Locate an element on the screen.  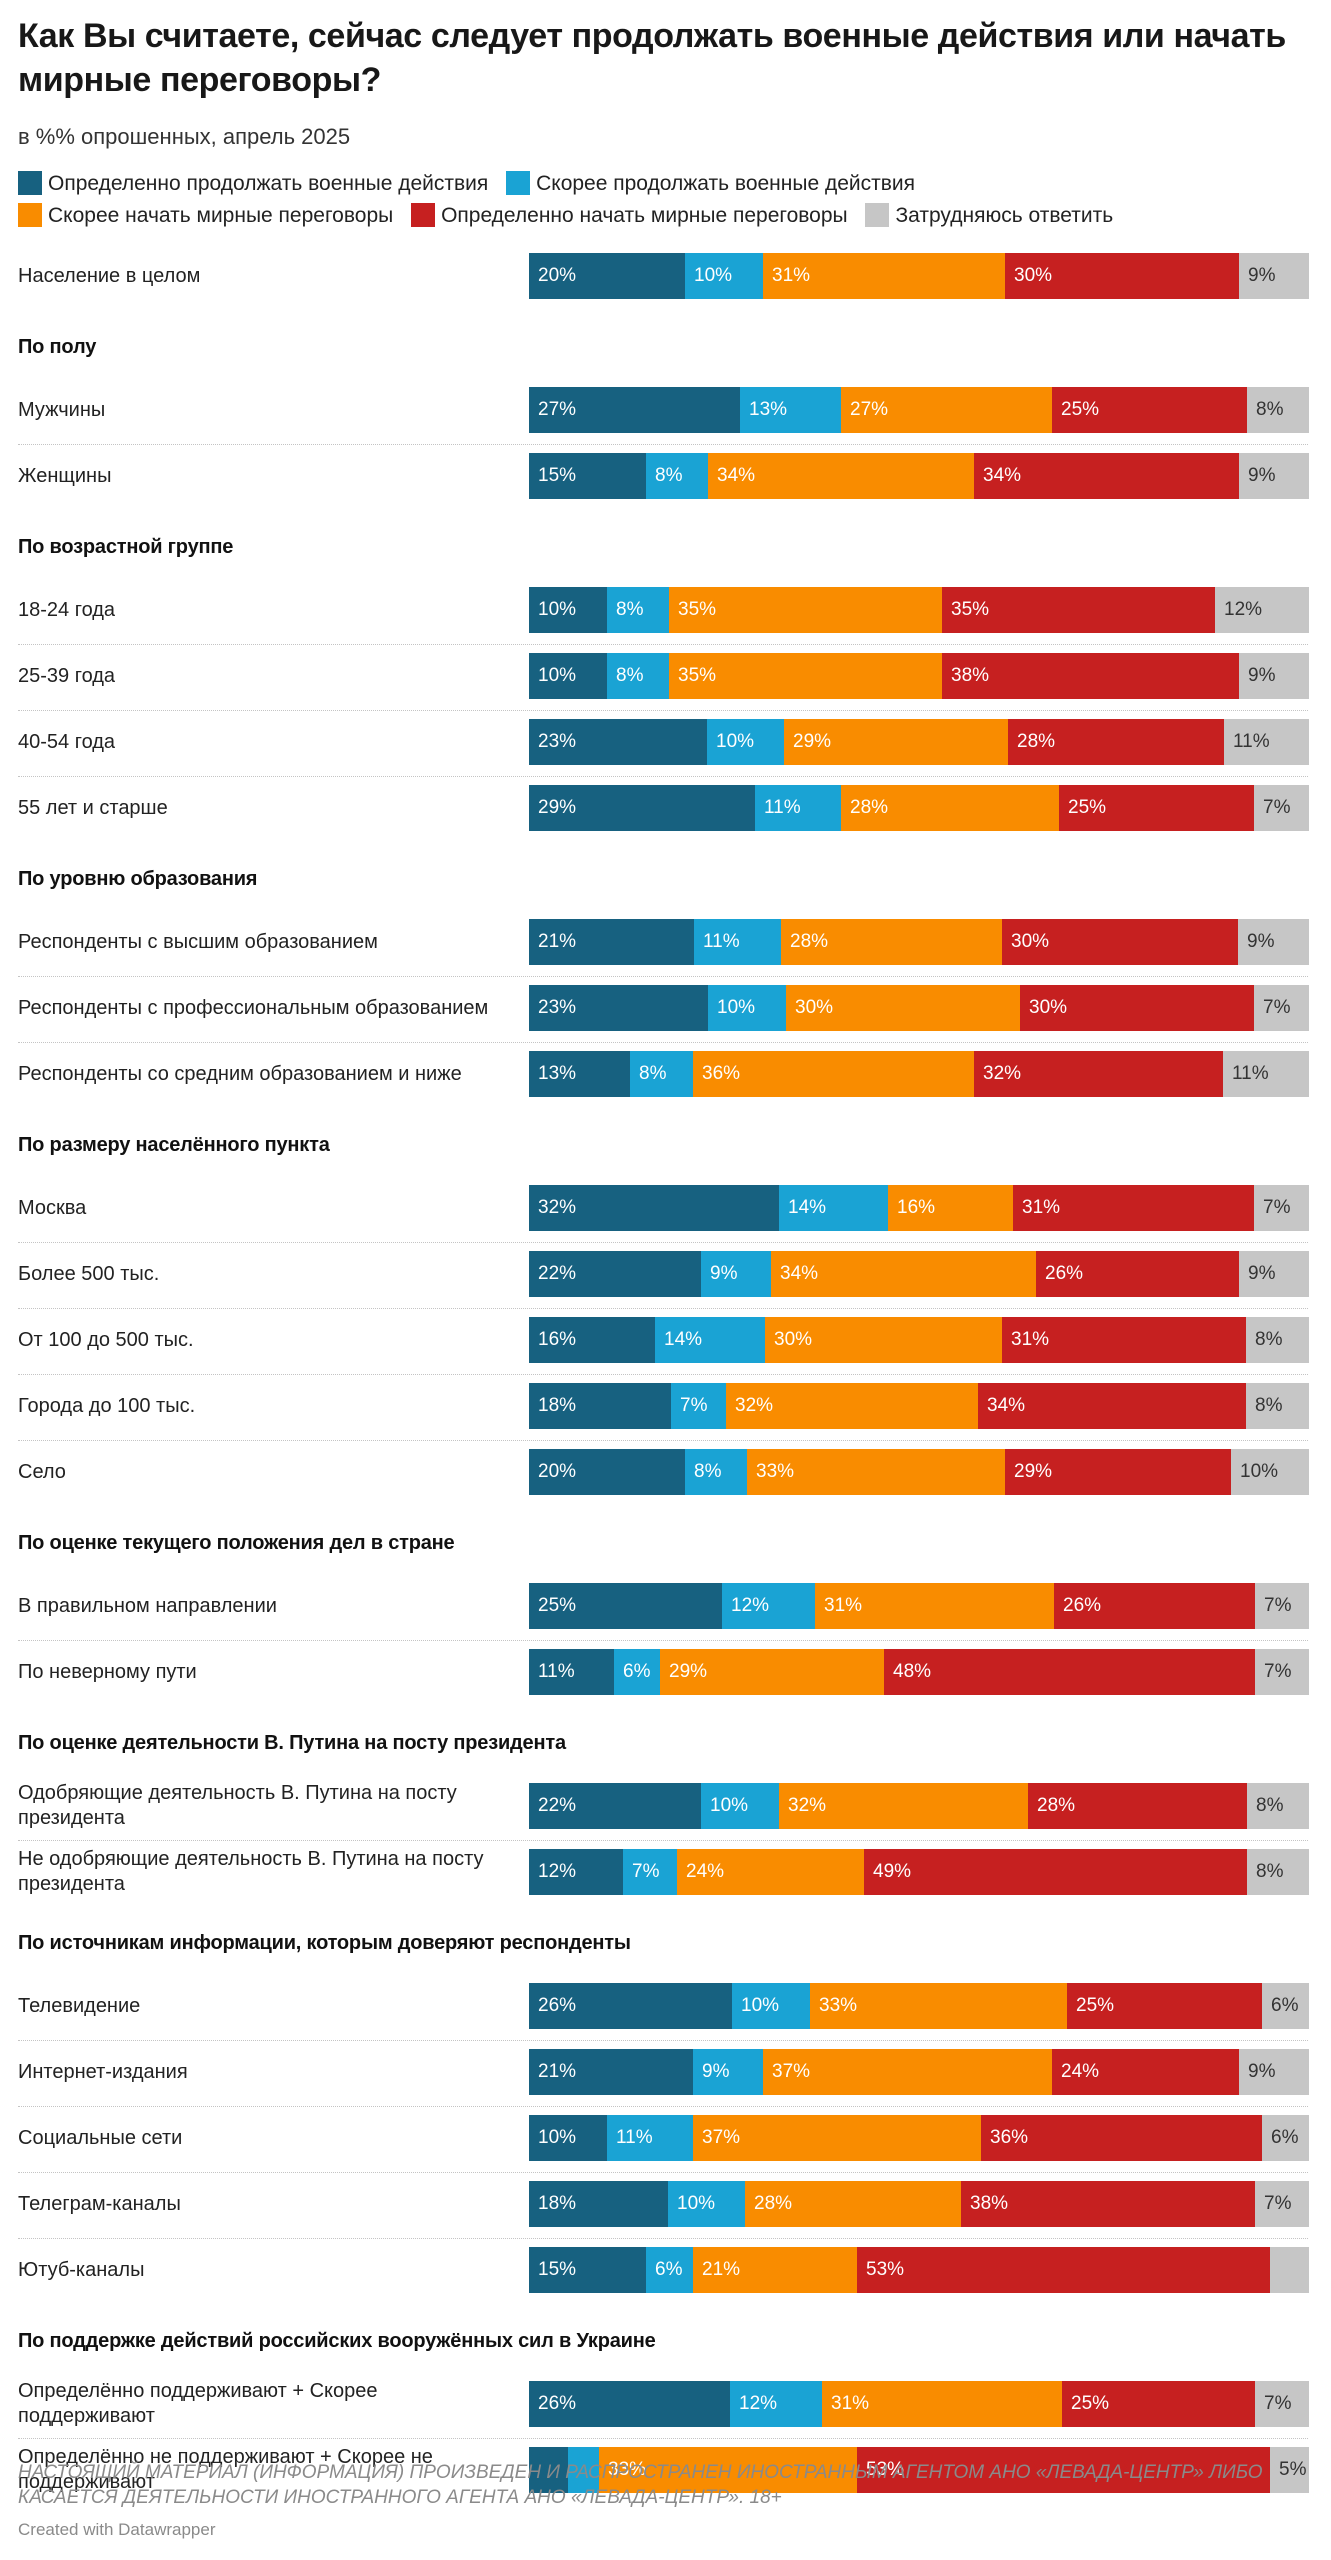
data-label: 32% is located at coordinates (754, 1405).